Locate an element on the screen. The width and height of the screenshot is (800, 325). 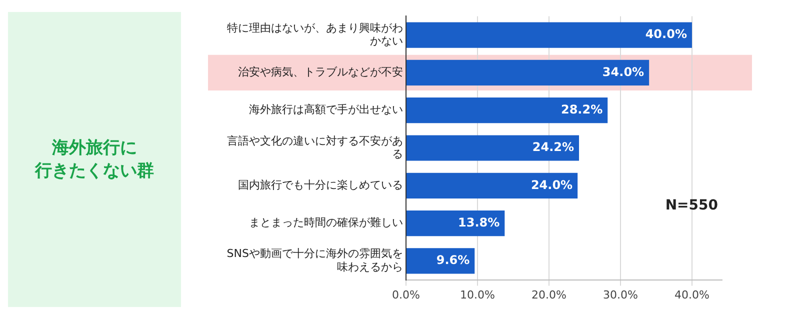
data-label: 40.0% is located at coordinates (666, 34).